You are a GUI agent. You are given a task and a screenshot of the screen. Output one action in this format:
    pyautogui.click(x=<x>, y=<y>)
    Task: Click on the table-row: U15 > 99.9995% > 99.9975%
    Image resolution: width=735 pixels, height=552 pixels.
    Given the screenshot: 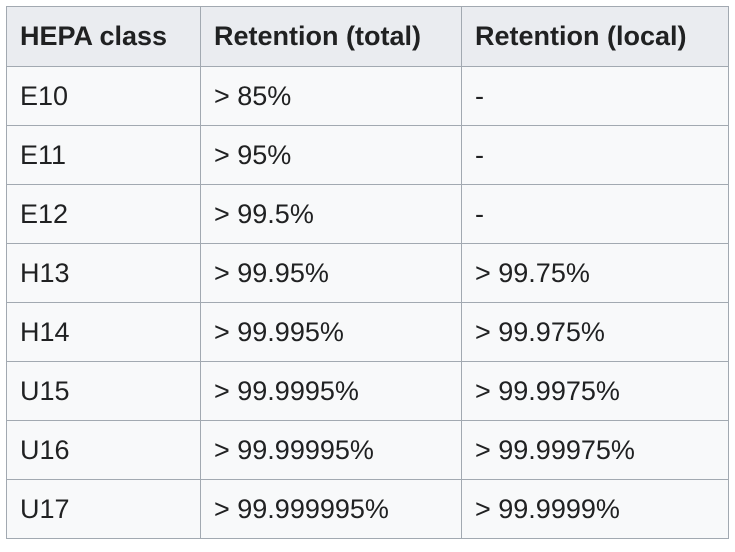 What is the action you would take?
    pyautogui.click(x=367, y=391)
    